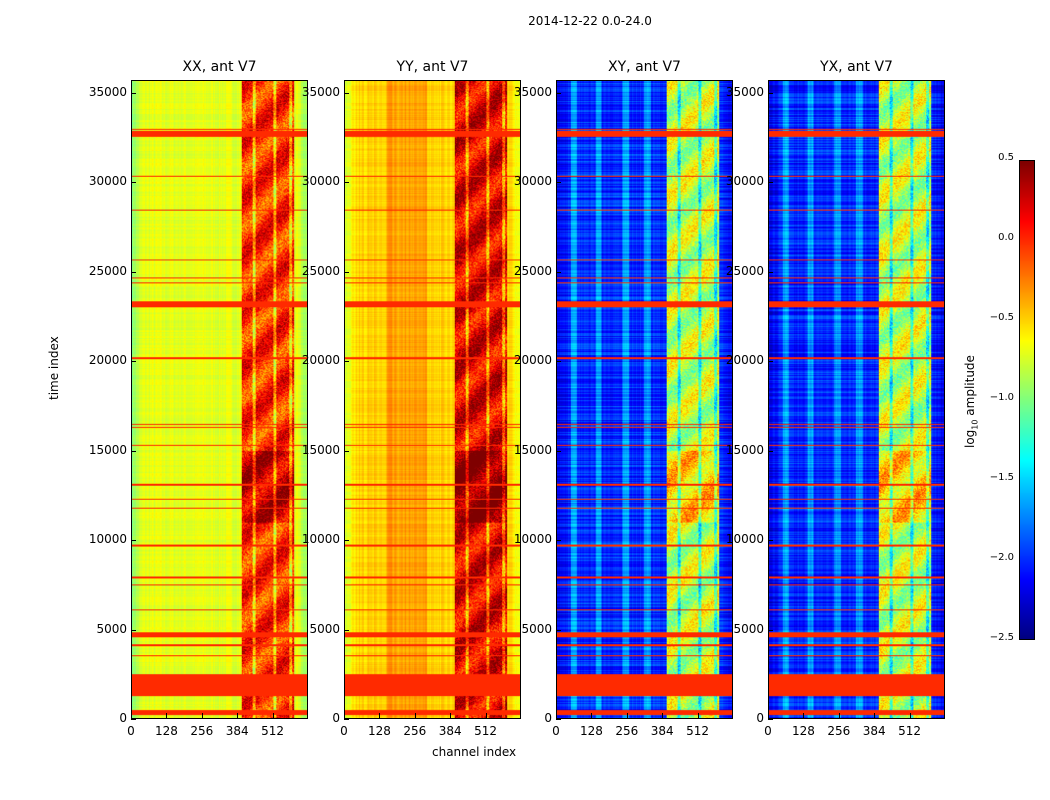 The image size is (1050, 800). I want to click on colorbar-tick-label: −0.5, so click(1001, 317).